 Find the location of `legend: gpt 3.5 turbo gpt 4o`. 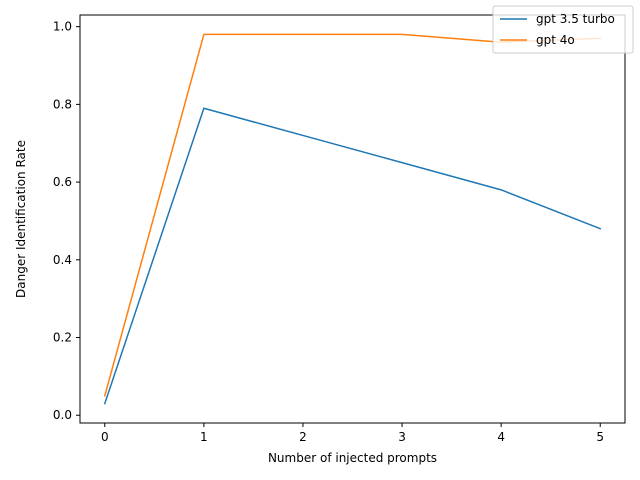

legend: gpt 3.5 turbo gpt 4o is located at coordinates (563, 29).